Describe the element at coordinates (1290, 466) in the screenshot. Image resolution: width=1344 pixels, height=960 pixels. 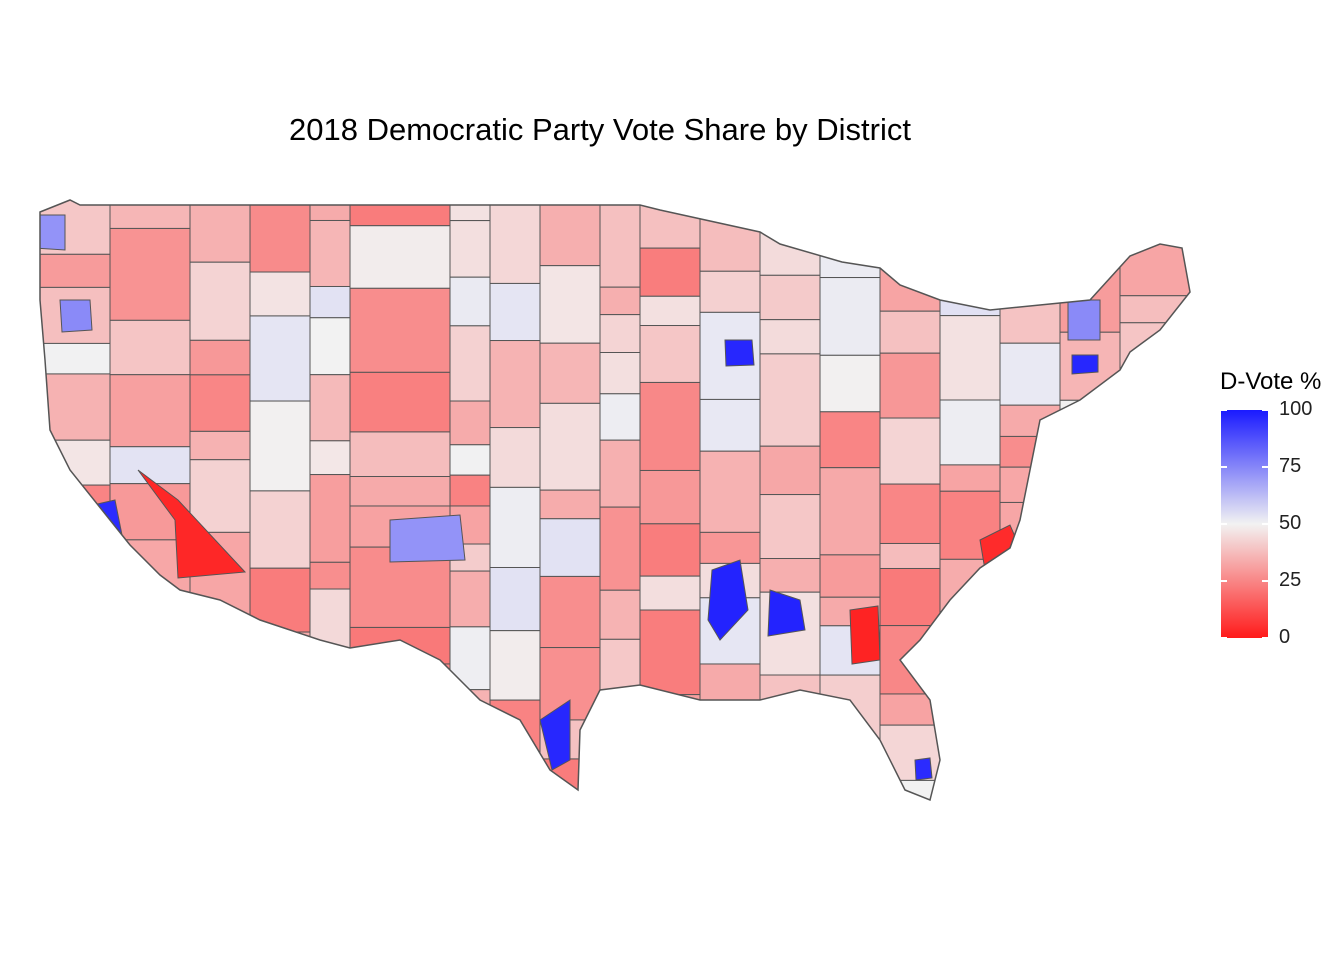
I see `legend-tick-label: 75` at that location.